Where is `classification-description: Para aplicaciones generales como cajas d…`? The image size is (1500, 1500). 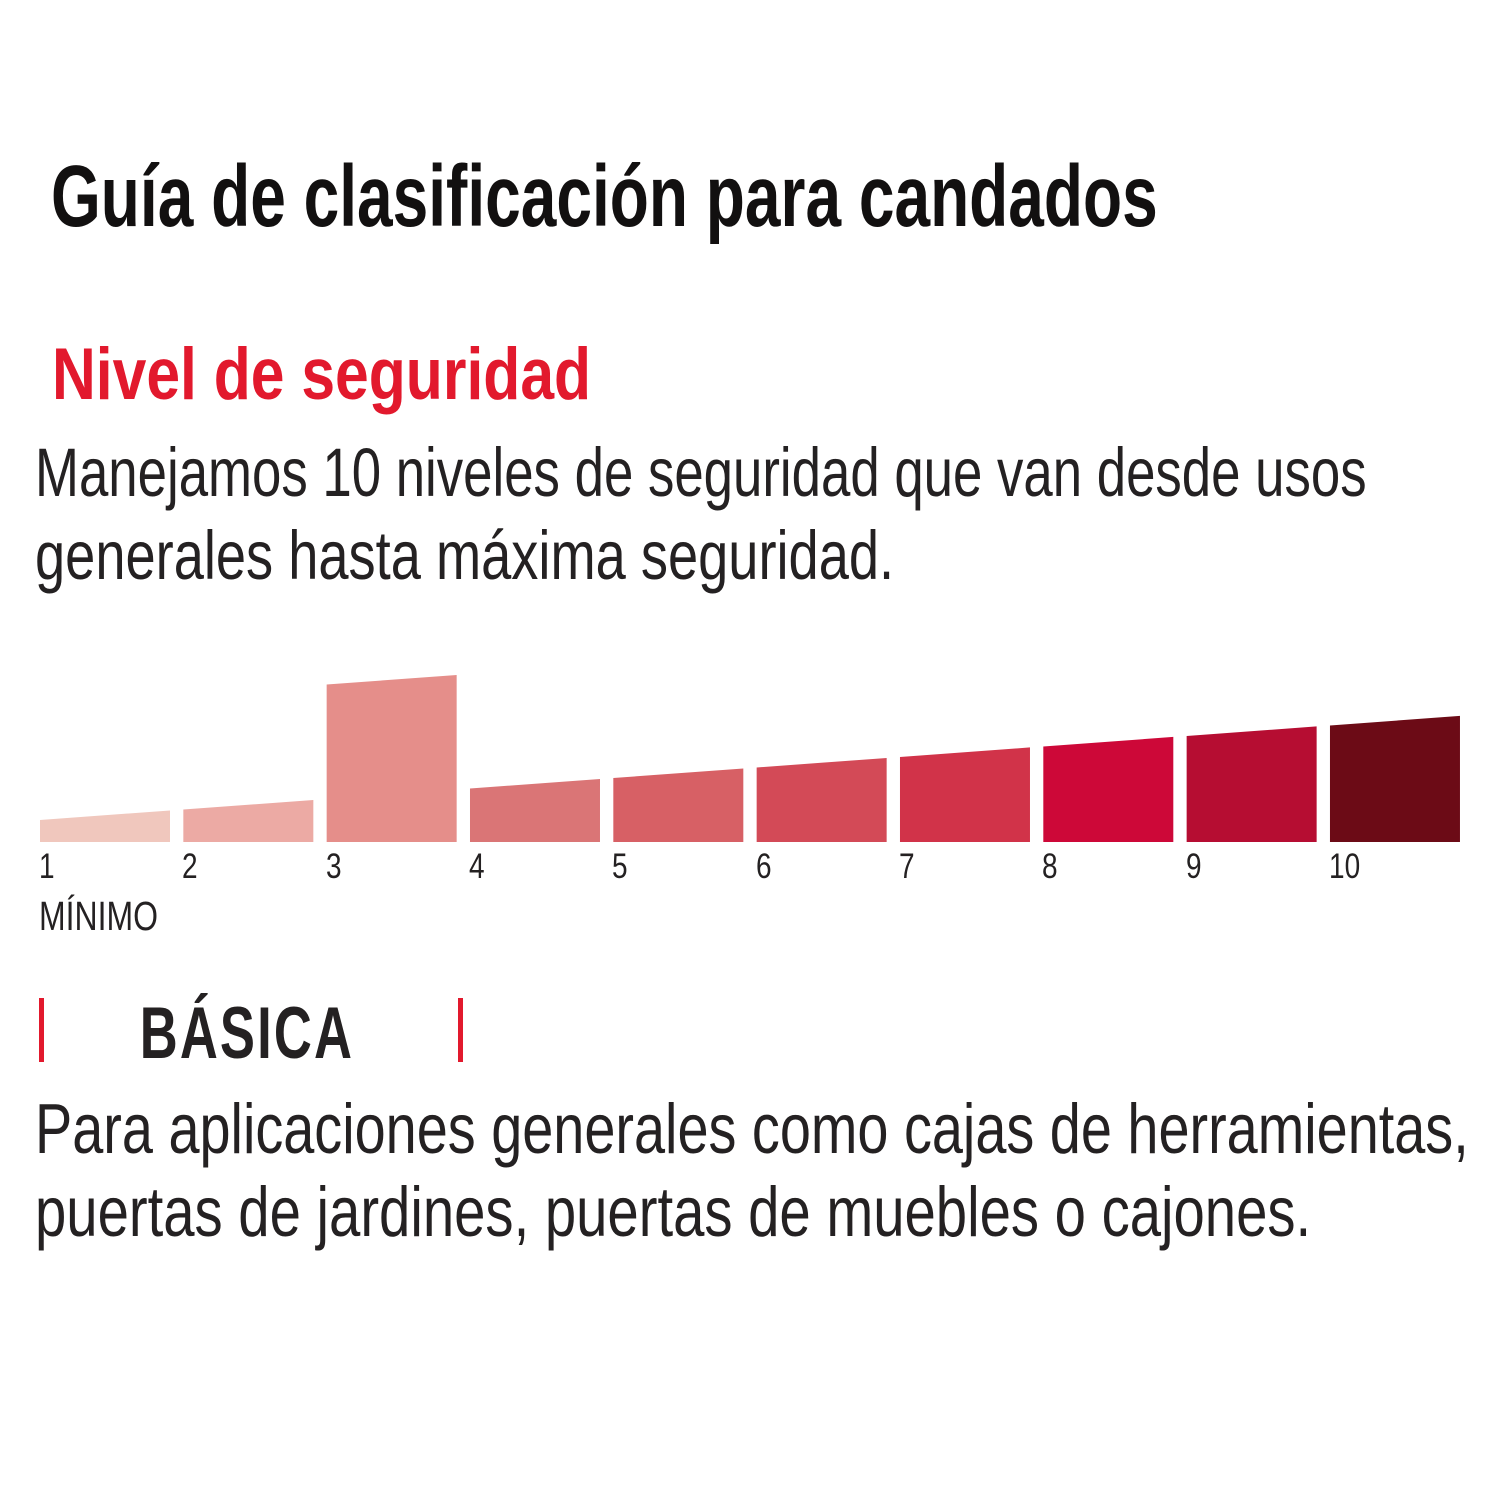 classification-description: Para aplicaciones generales como cajas d… is located at coordinates (767, 1170).